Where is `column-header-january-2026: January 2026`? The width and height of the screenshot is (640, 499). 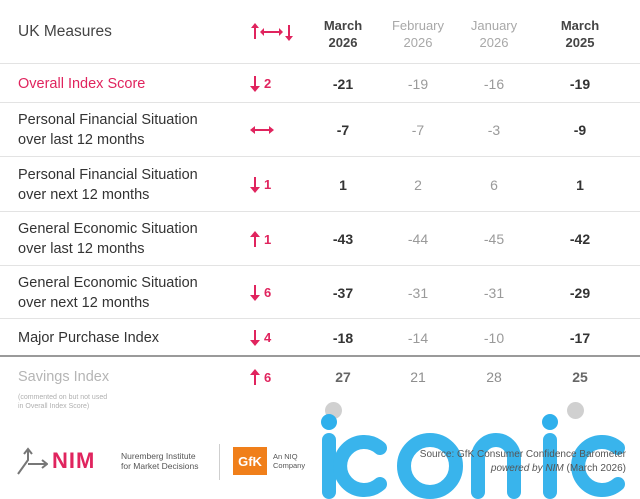
column-header-january-2026: January 2026 is located at coordinates (494, 34).